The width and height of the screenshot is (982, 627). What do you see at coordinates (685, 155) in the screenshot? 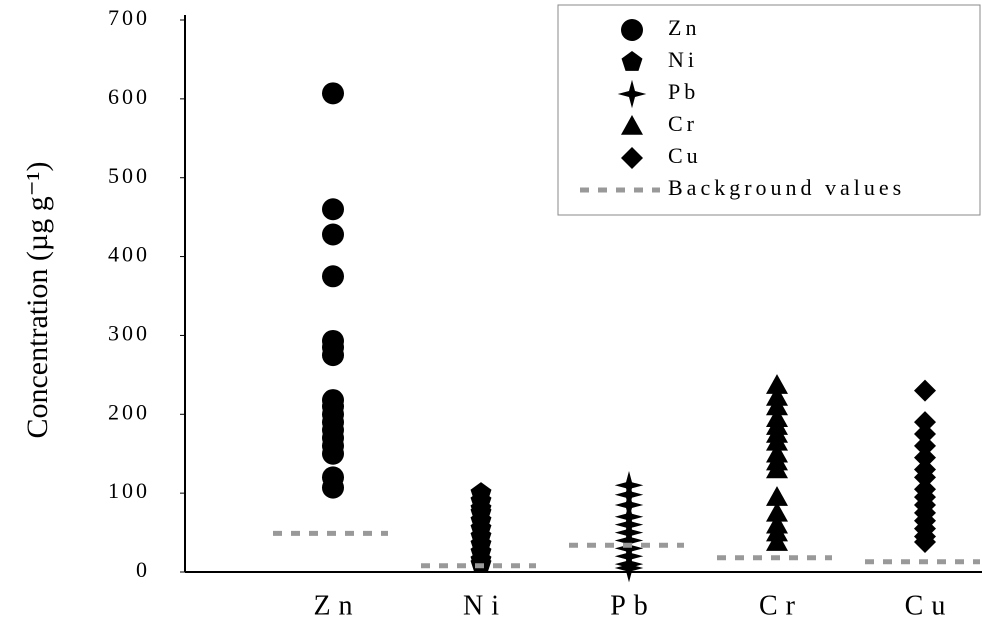
I see `legend-label: Cu` at bounding box center [685, 155].